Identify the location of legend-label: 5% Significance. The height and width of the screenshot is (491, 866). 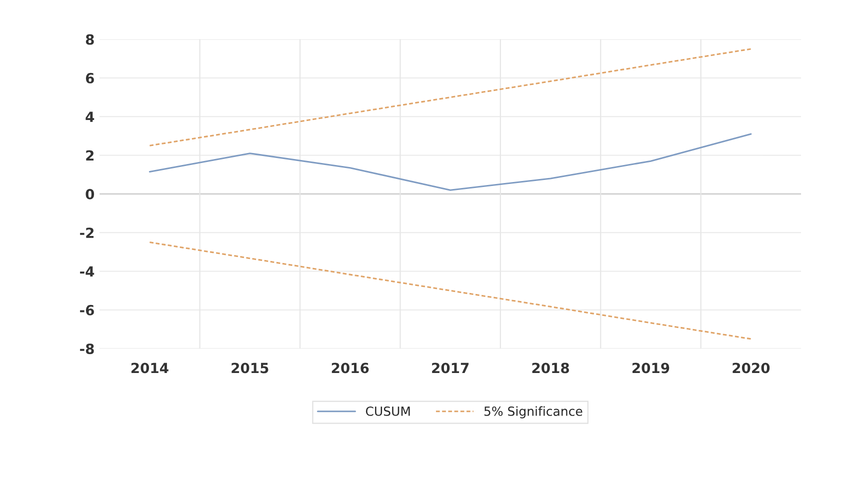
(533, 412).